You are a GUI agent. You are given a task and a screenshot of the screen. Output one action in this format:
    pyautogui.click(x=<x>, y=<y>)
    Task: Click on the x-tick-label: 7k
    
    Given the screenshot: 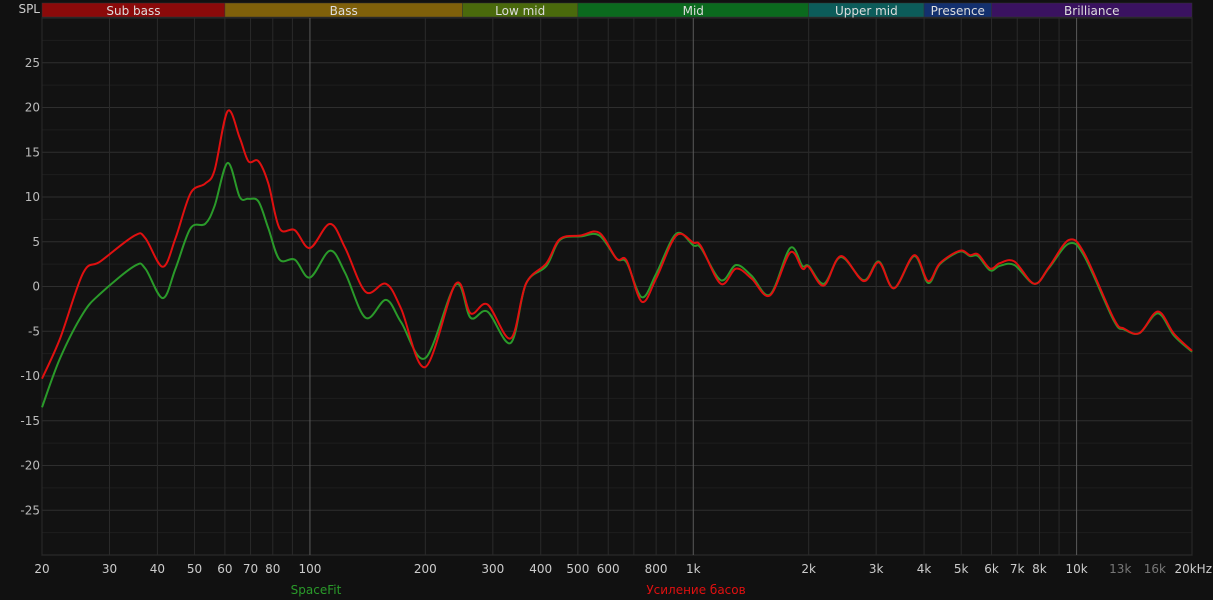 What is the action you would take?
    pyautogui.click(x=1017, y=569)
    